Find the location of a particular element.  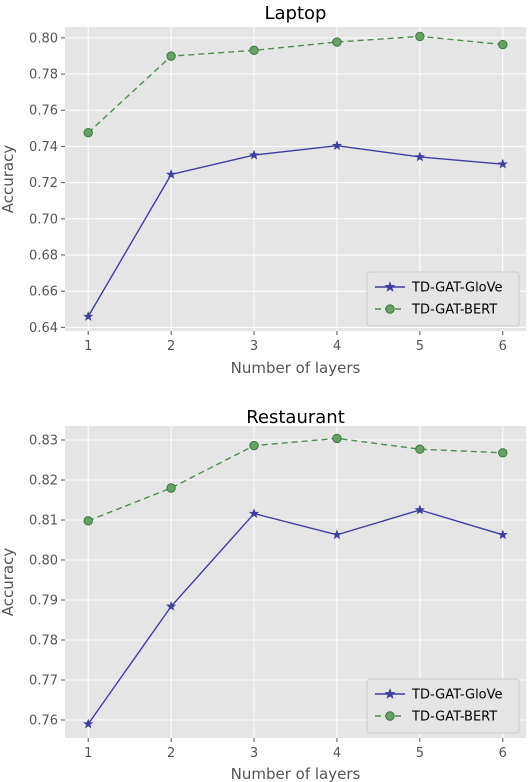

y-tick-label: 0.72 is located at coordinates (43, 183).